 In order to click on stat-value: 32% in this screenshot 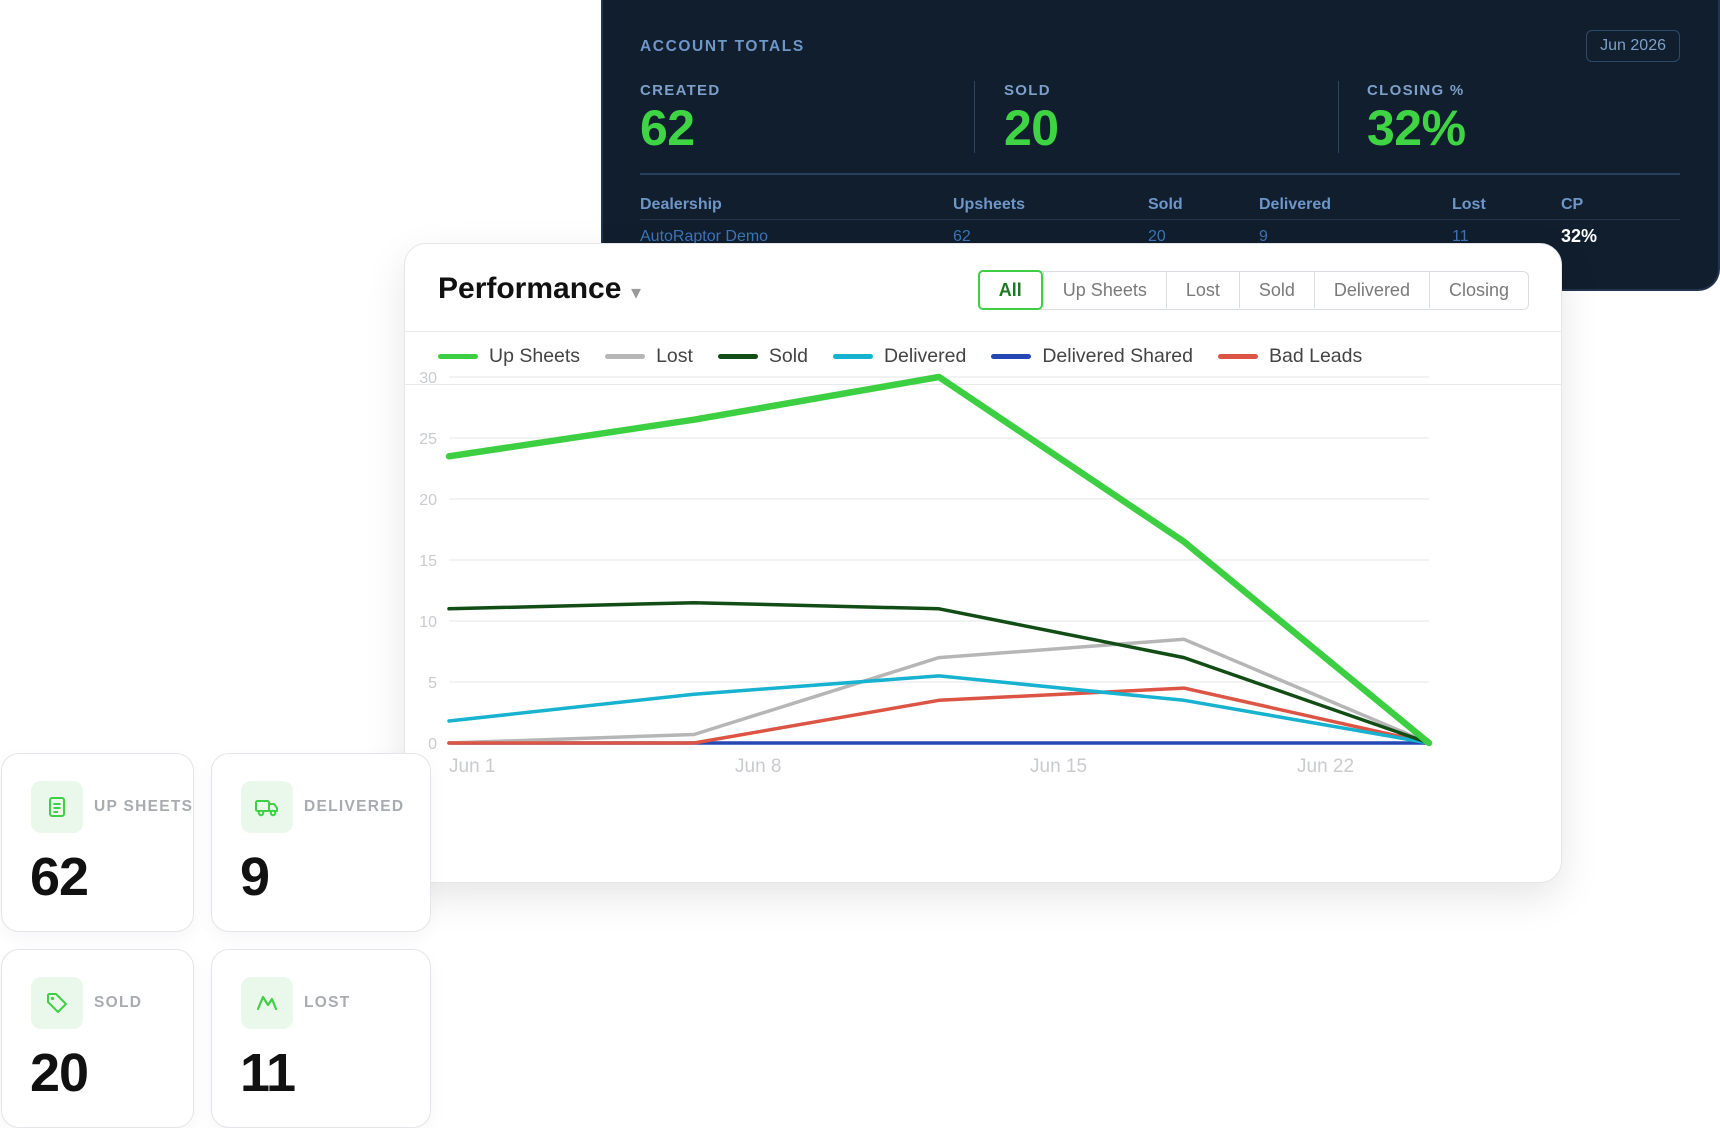, I will do `click(1416, 128)`.